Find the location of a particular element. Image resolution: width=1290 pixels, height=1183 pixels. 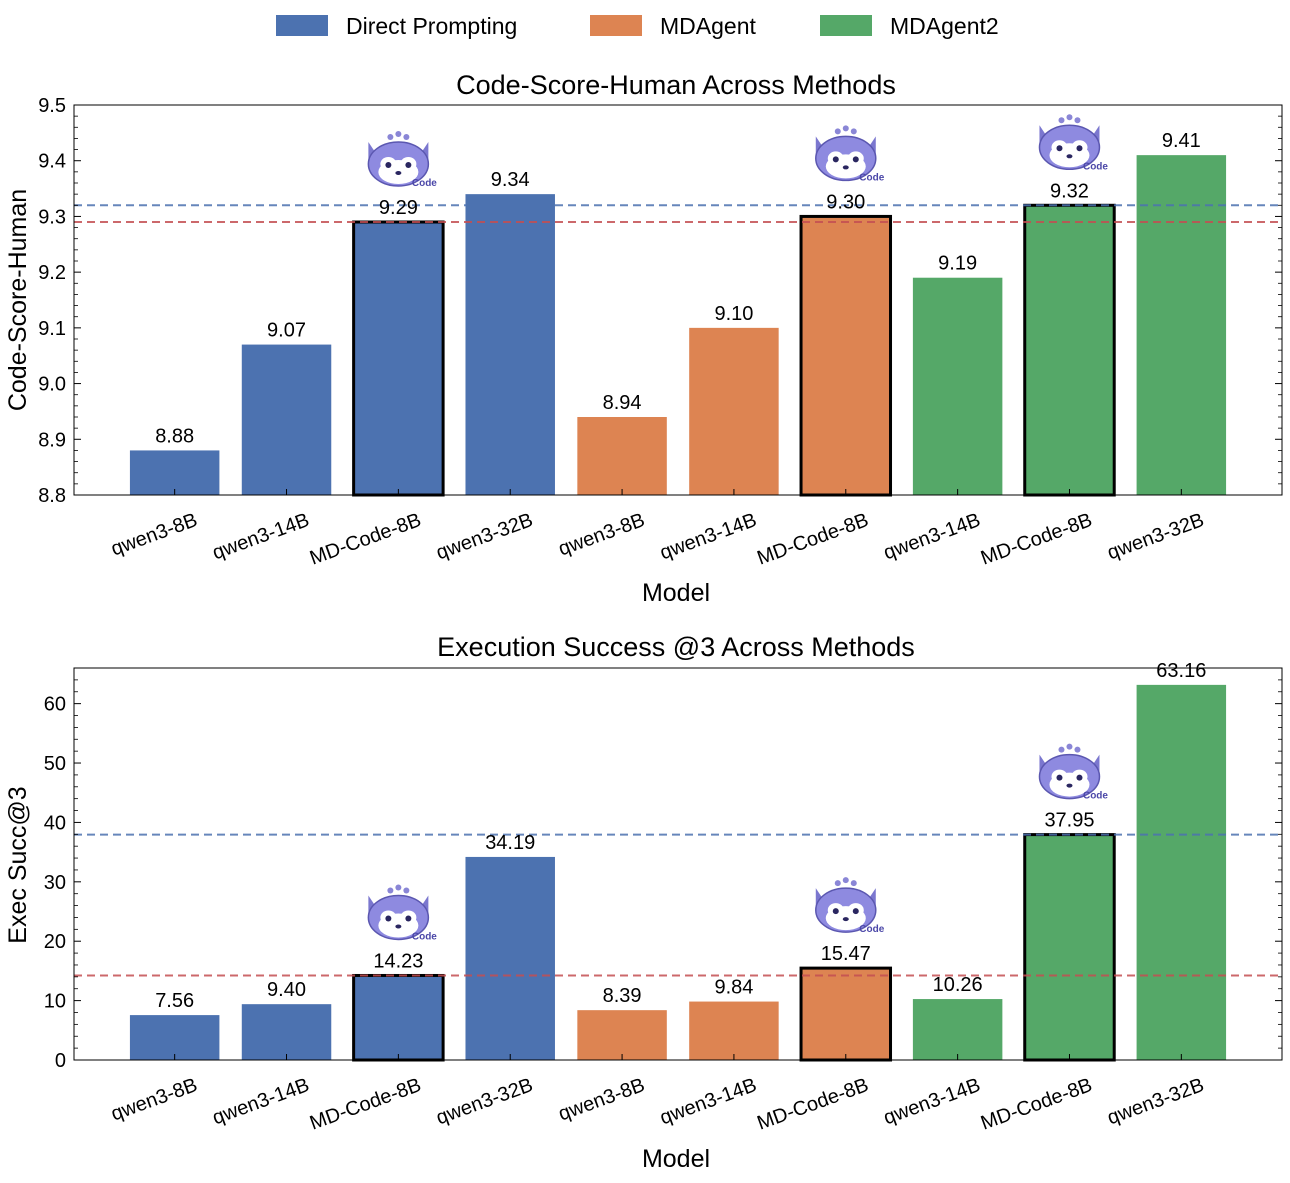

y-tick-label: 9.0 is located at coordinates (52, 385).